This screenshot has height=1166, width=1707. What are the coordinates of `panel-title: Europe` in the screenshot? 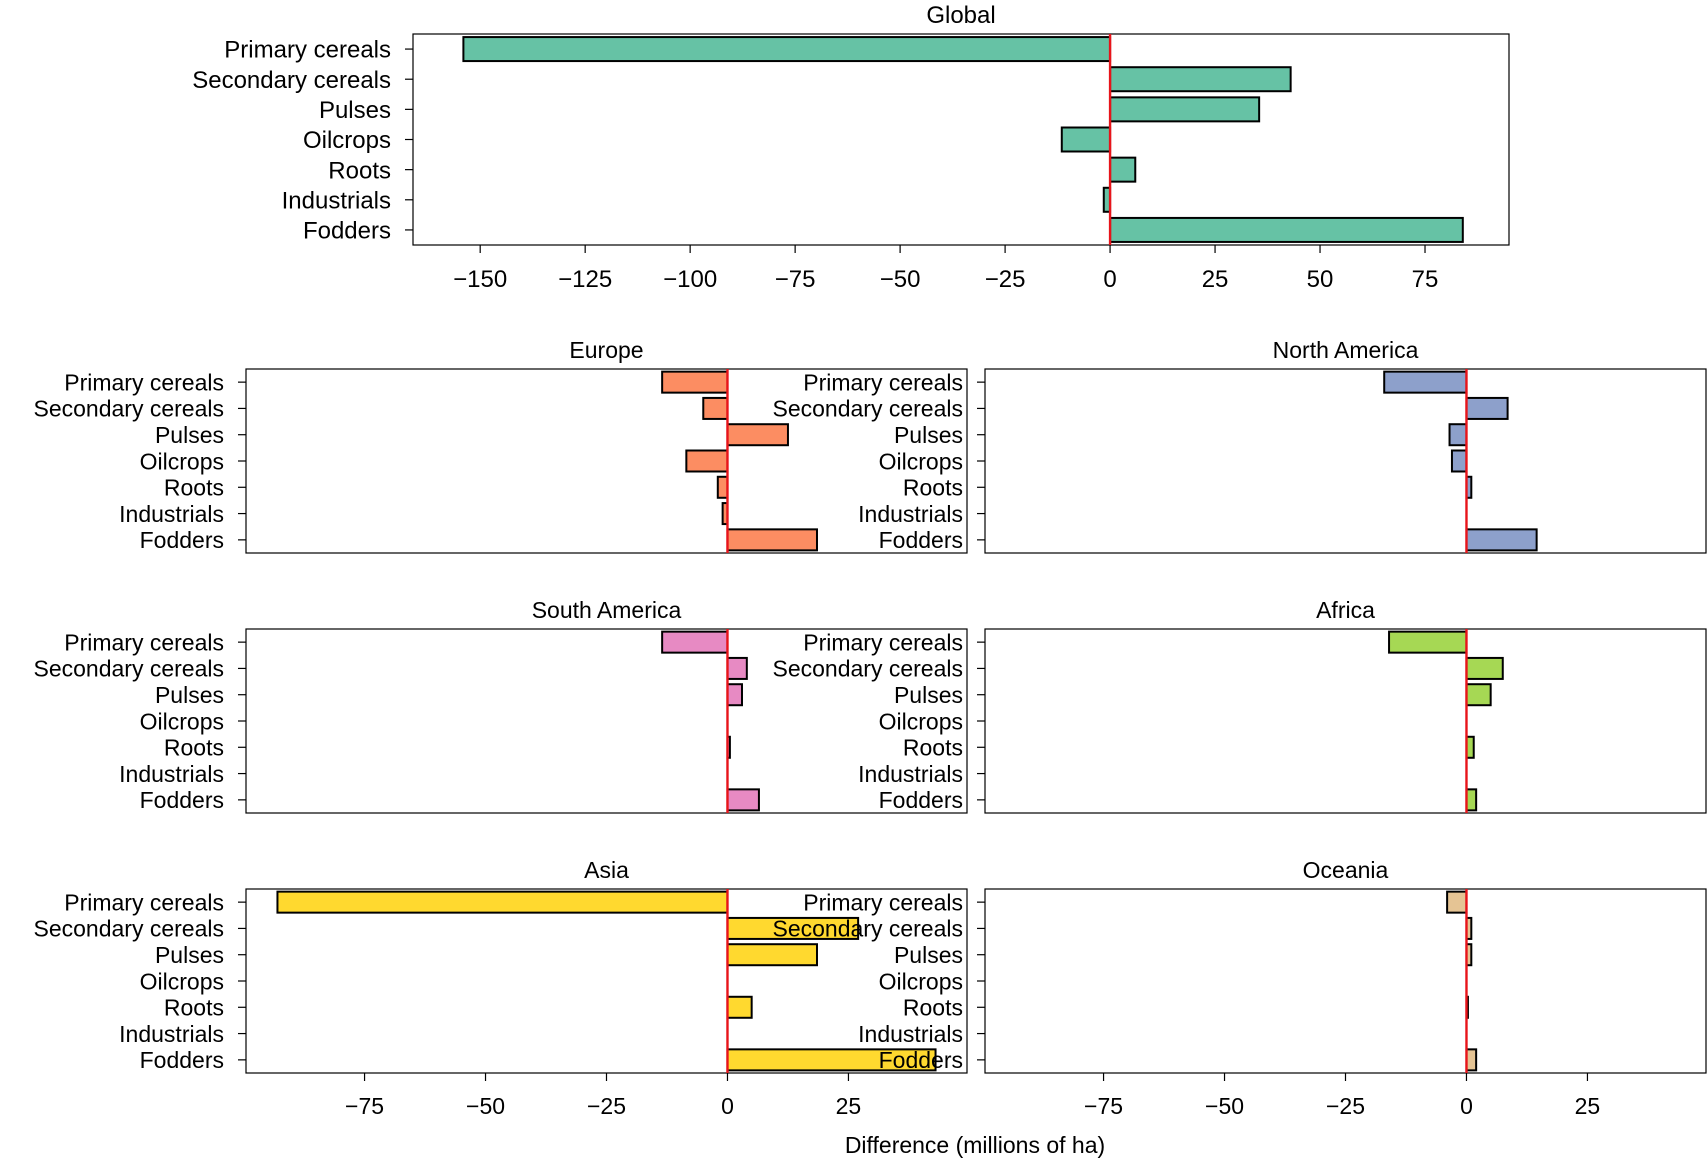 It's located at (606, 350).